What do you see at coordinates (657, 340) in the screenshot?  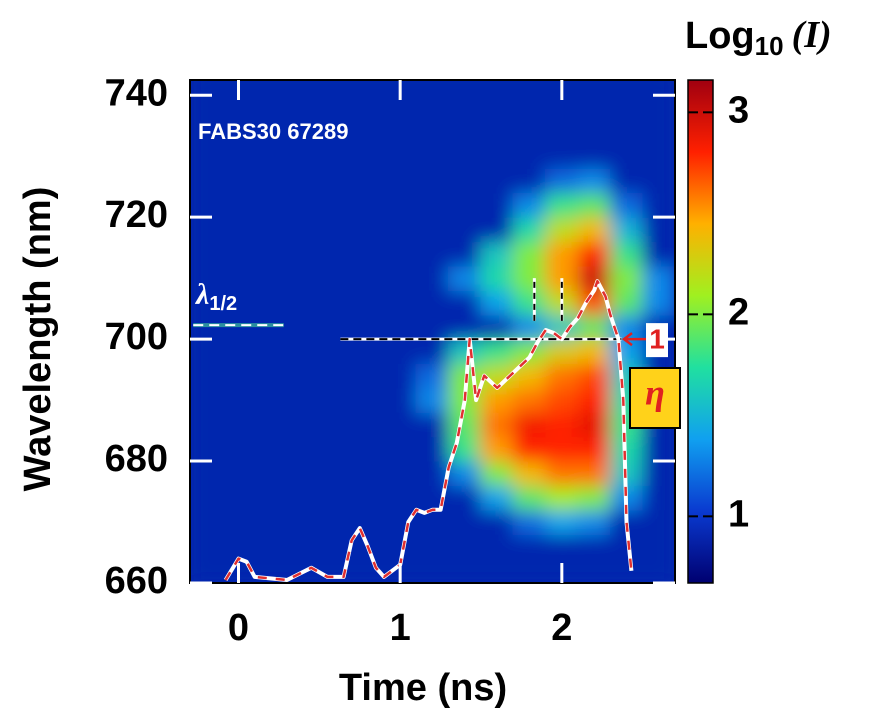 I see `level-label-box` at bounding box center [657, 340].